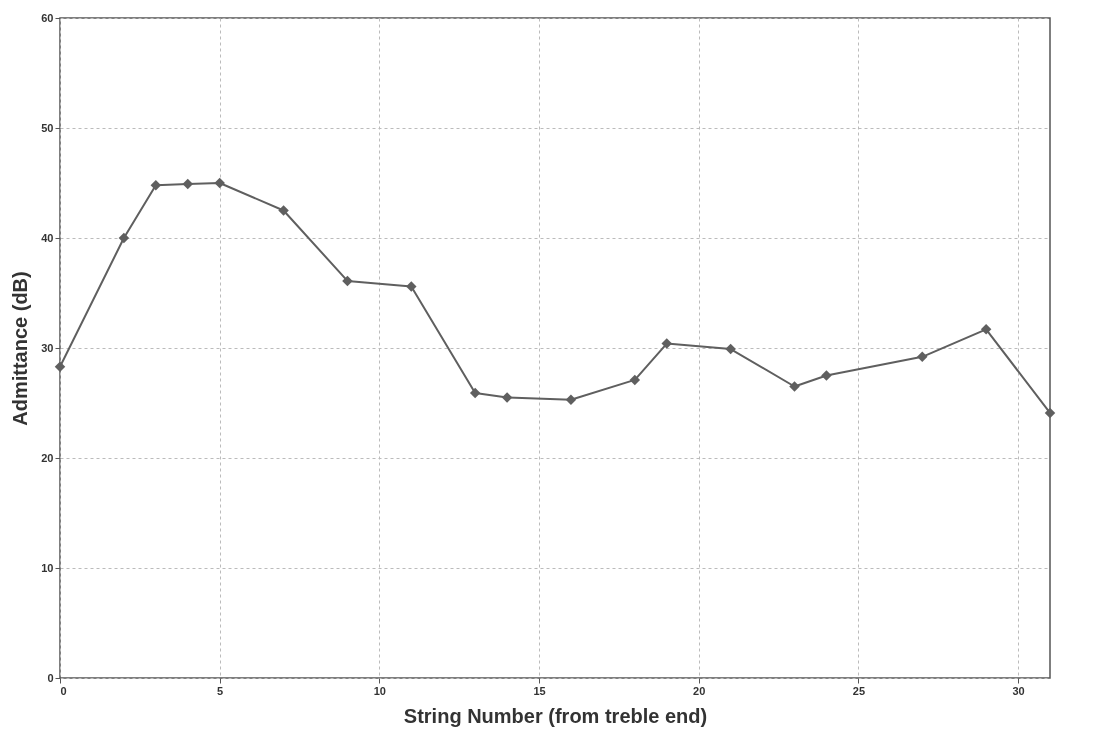  I want to click on x-axis-title: String Number (from treble end), so click(555, 715).